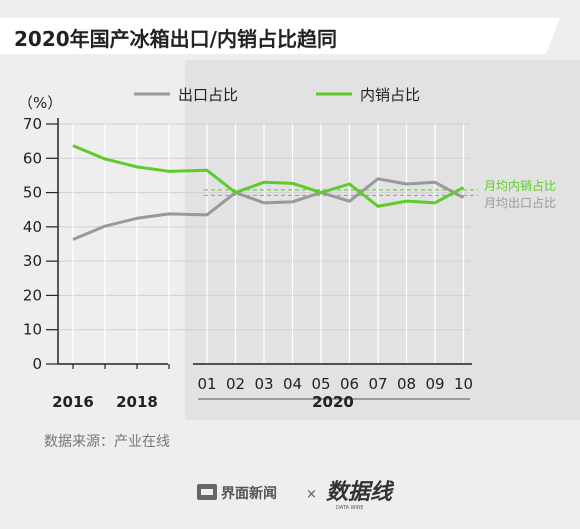  I want to click on x-tick-label-month: 01, so click(206, 384).